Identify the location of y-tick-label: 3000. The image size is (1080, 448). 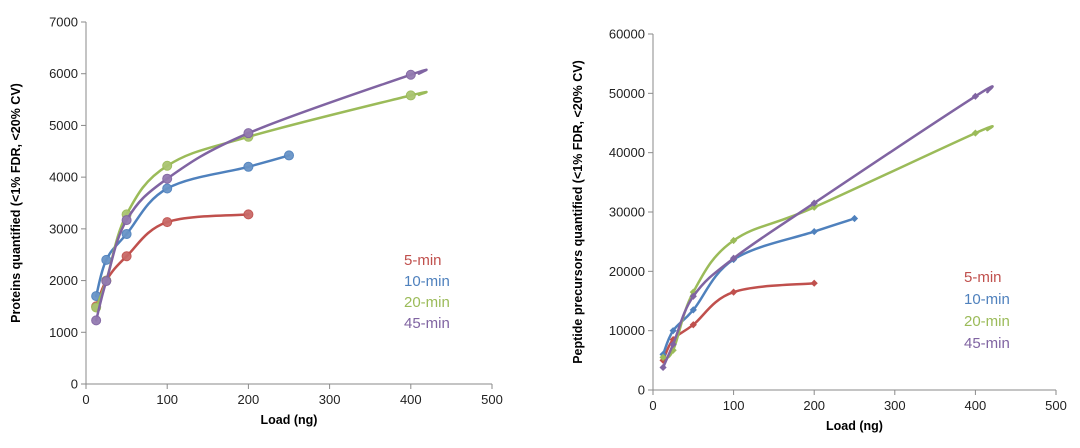
(63, 228).